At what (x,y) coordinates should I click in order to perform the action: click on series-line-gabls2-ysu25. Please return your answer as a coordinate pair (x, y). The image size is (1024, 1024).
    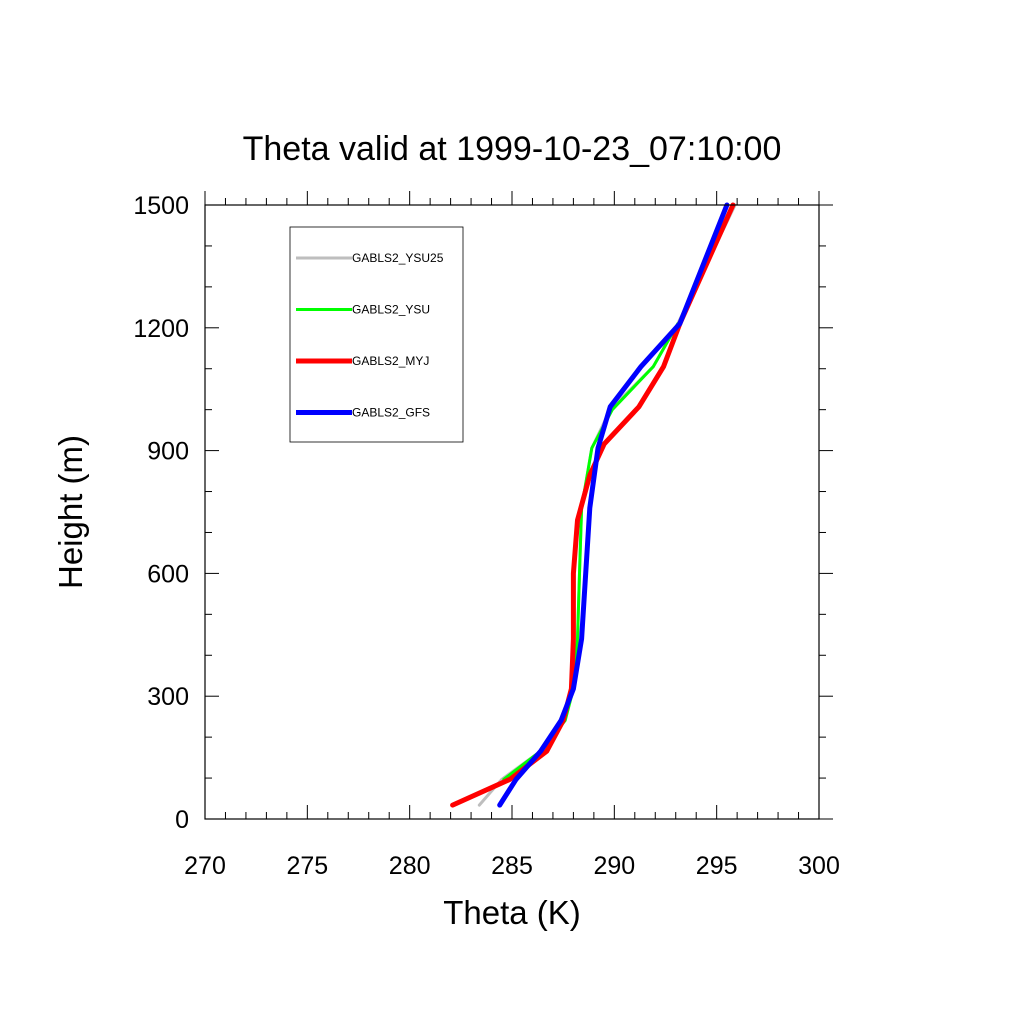
    Looking at the image, I should click on (607, 505).